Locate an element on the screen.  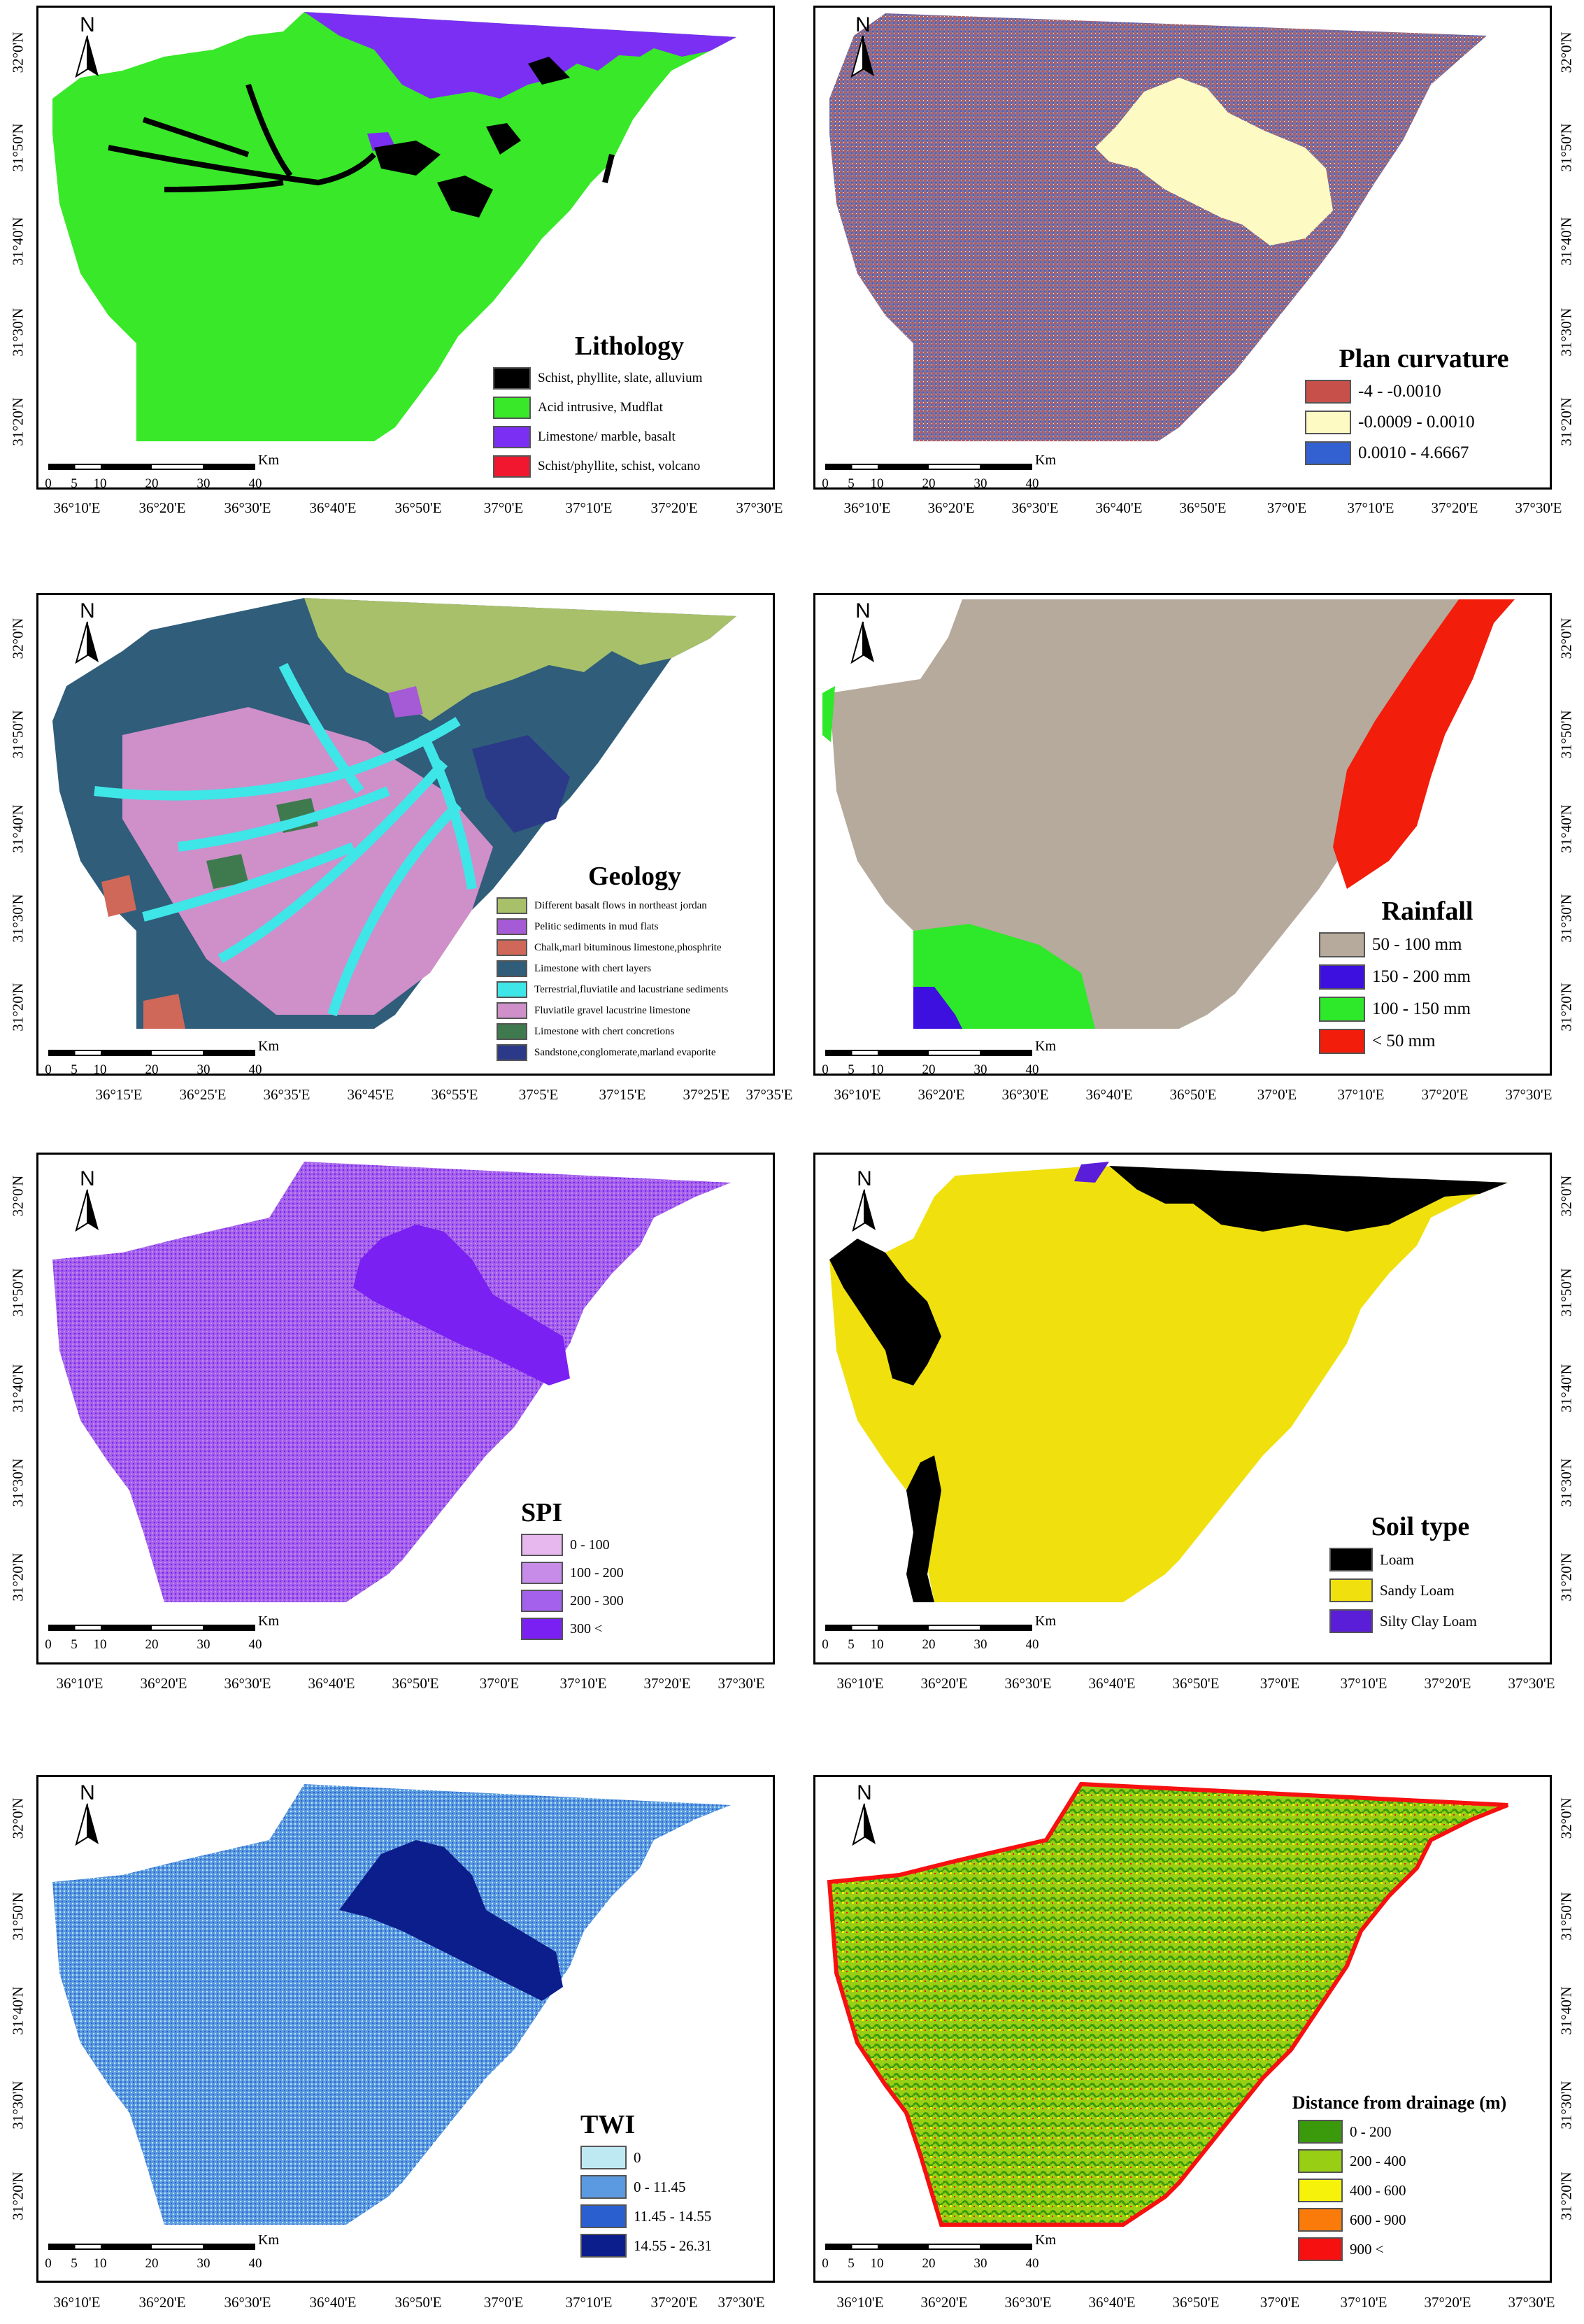
geology-chalk-patches is located at coordinates (143, 952).